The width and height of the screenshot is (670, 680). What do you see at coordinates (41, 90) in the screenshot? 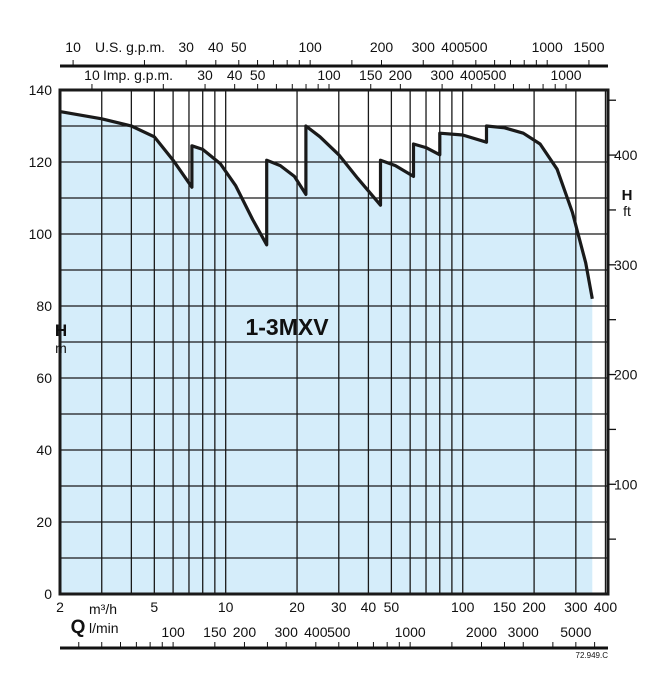
I see `y-left-tick-label: 140` at bounding box center [41, 90].